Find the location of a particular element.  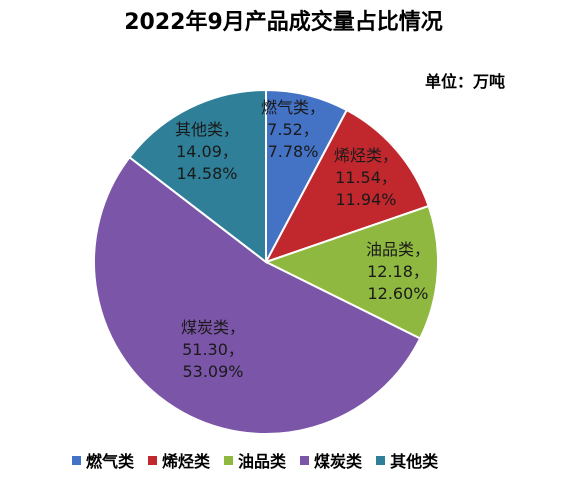

legend-label-1: 烯烃类 is located at coordinates (186, 461).